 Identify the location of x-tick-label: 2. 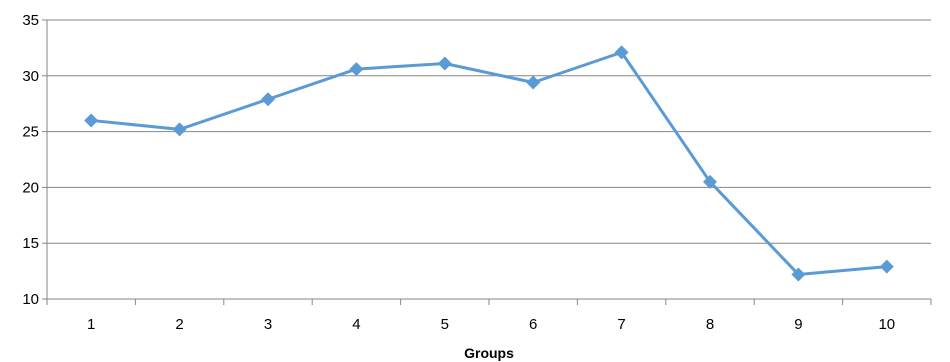
(179, 324).